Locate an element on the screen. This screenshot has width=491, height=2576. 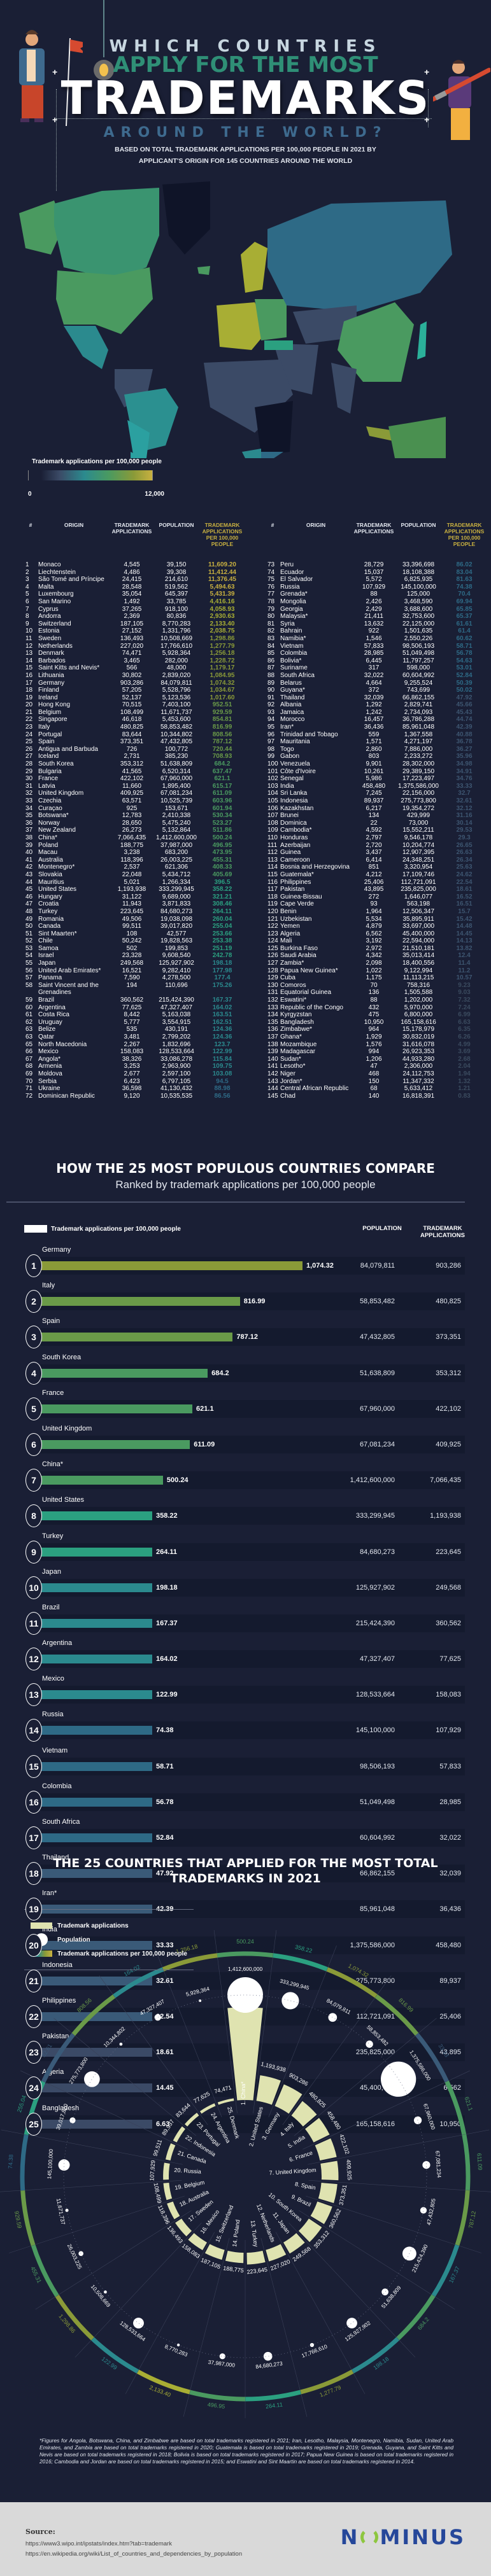
origin-cell: Morocco is located at coordinates (292, 720).